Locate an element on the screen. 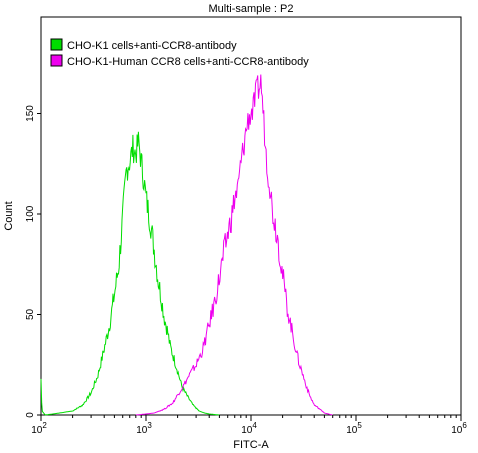  x-tick-label: 10³ is located at coordinates (144, 428).